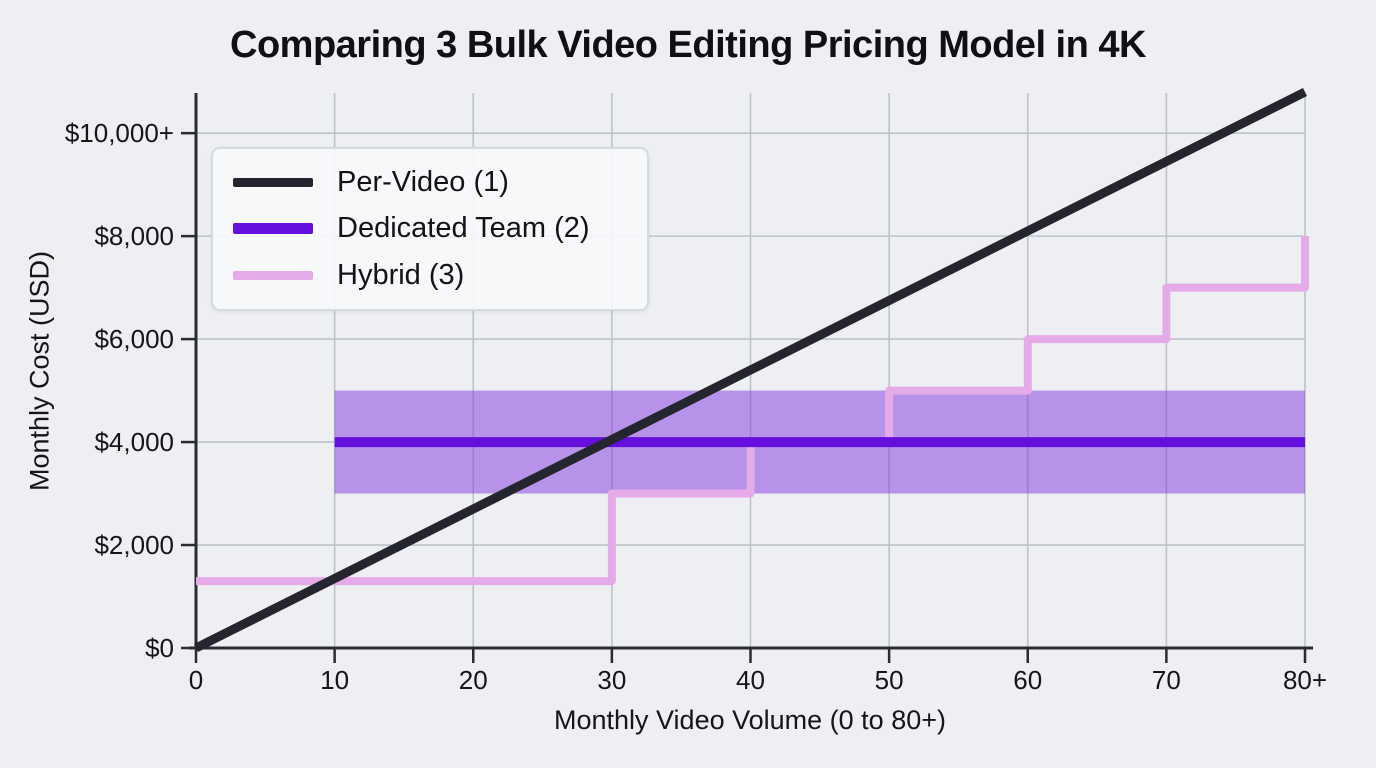 The image size is (1376, 768). What do you see at coordinates (134, 442) in the screenshot?
I see `y-tick-label: $4,000` at bounding box center [134, 442].